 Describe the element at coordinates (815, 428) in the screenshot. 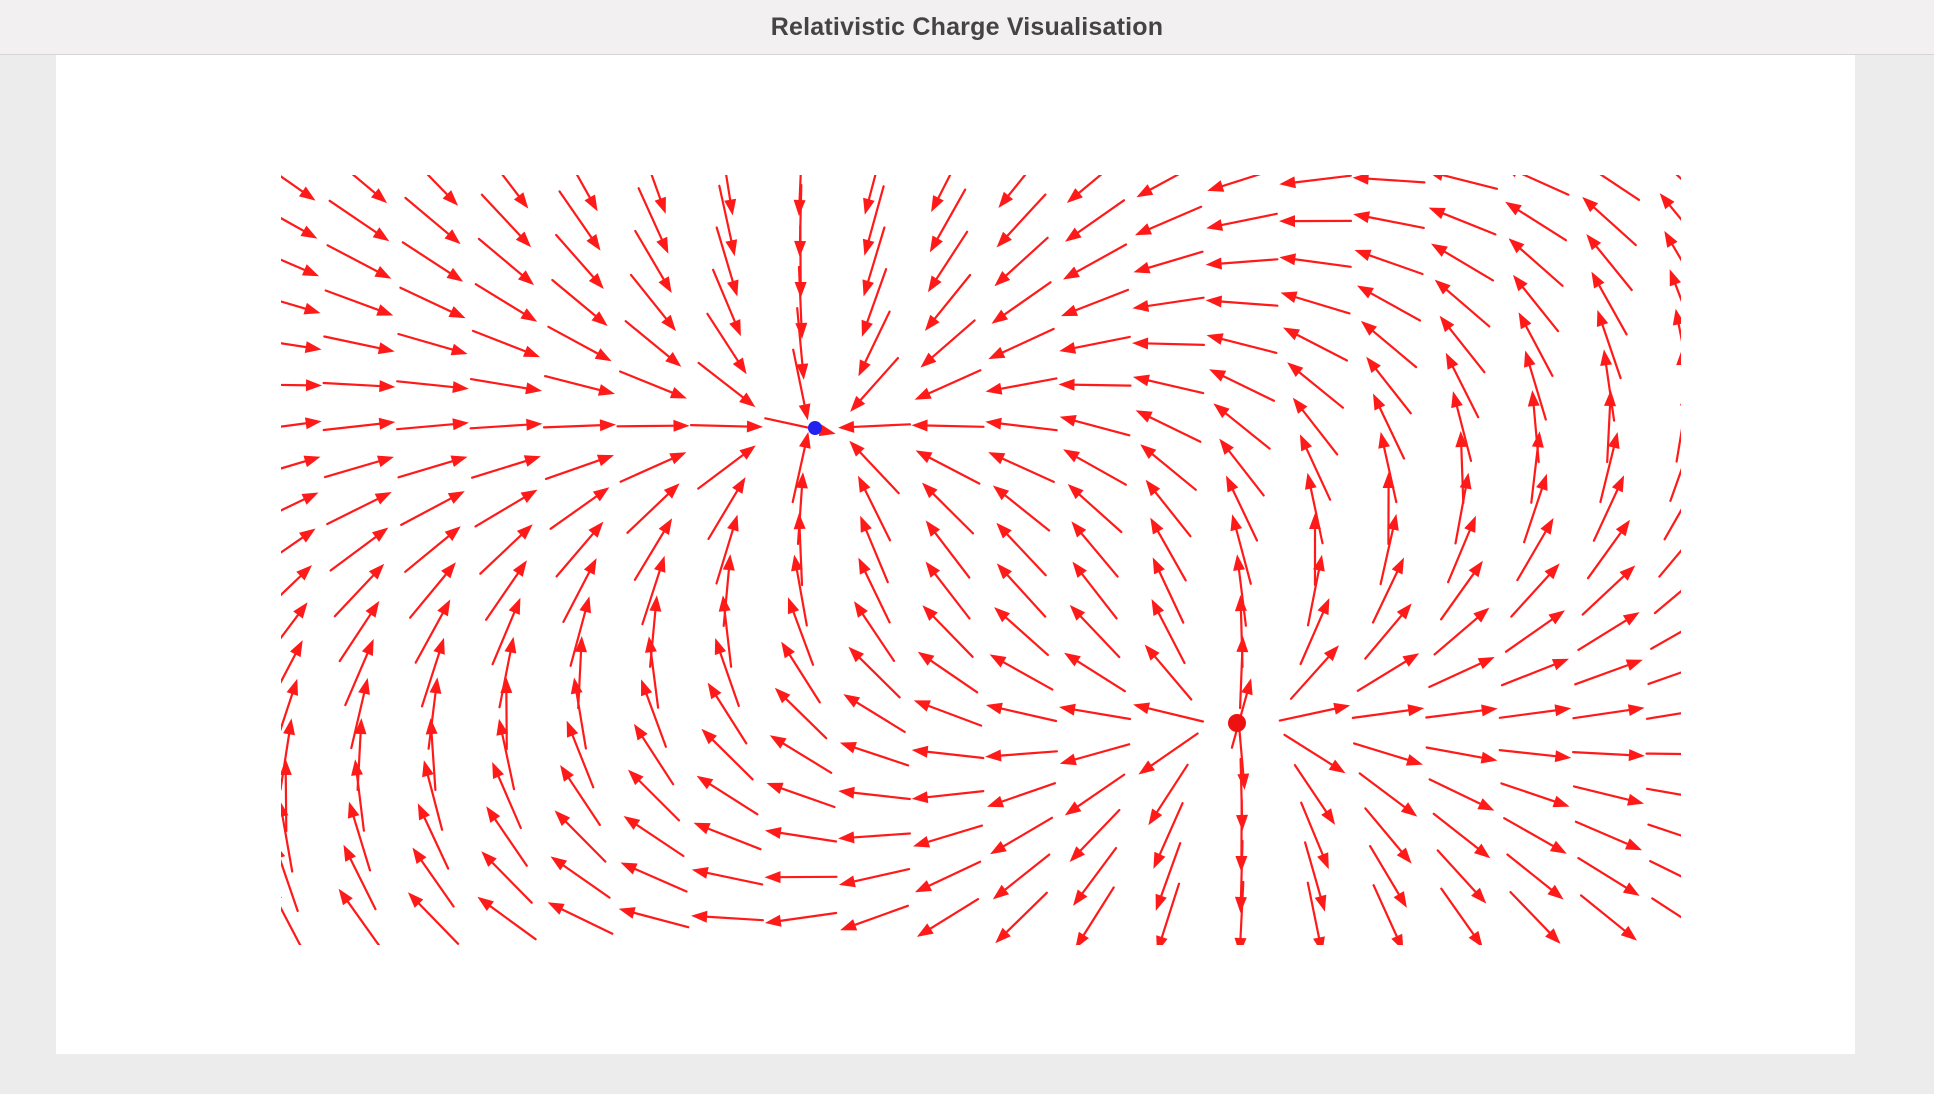

I see `negative-charge-marker` at that location.